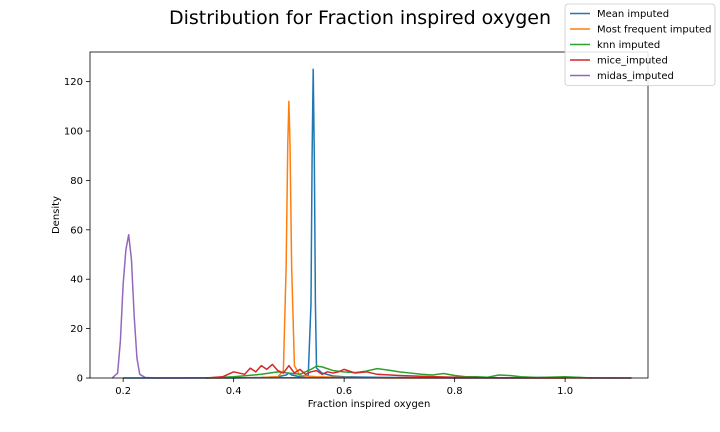 The height and width of the screenshot is (432, 720). I want to click on x-tick-label: 0.6, so click(344, 391).